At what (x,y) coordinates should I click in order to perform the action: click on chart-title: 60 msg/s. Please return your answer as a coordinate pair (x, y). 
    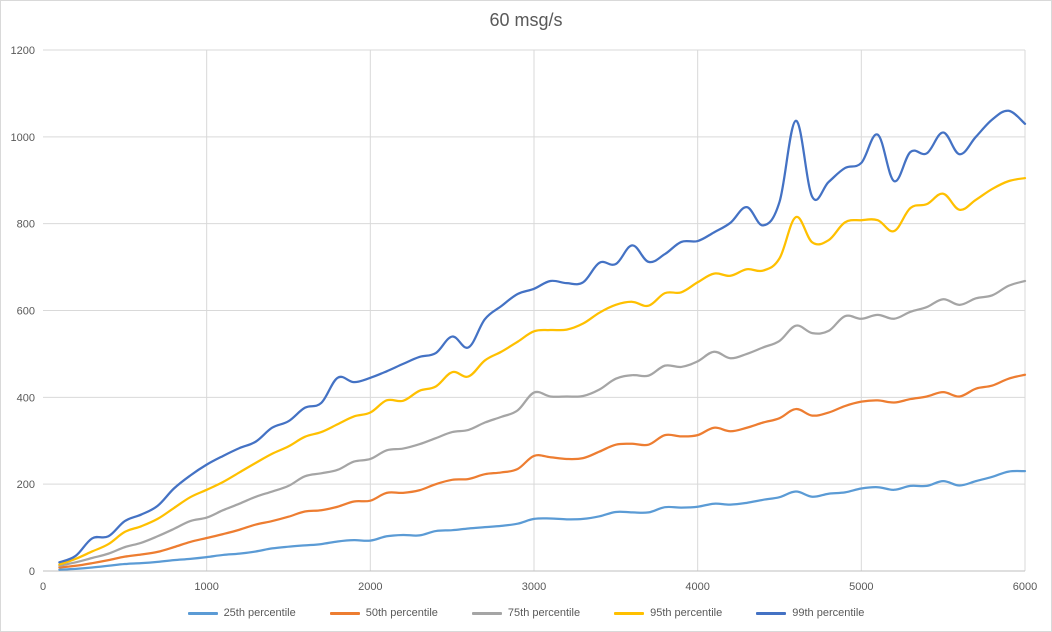
    Looking at the image, I should click on (526, 20).